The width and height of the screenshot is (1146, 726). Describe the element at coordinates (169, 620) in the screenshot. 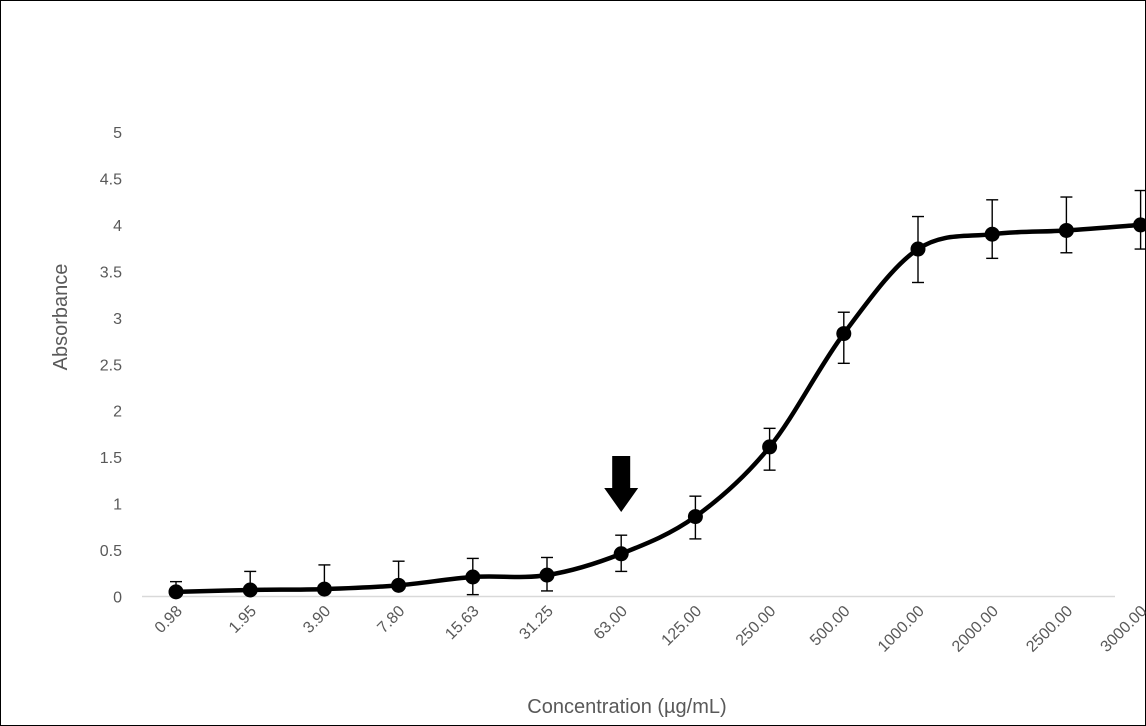

I see `x-tick-label: 0.98` at that location.